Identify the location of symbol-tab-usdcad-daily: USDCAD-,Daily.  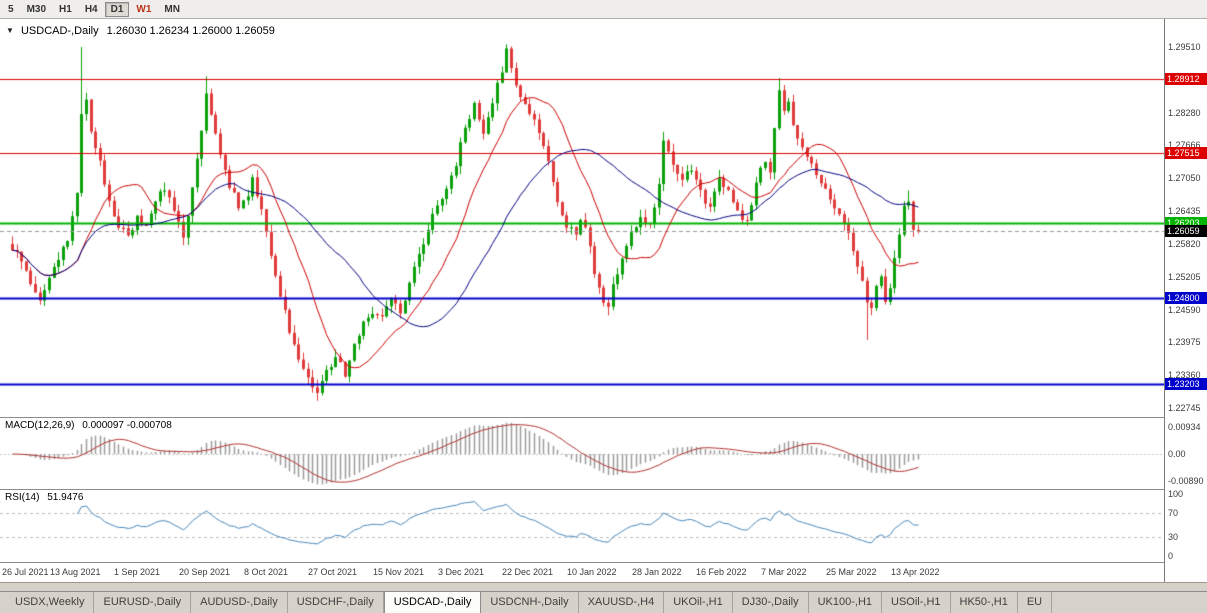
(432, 602).